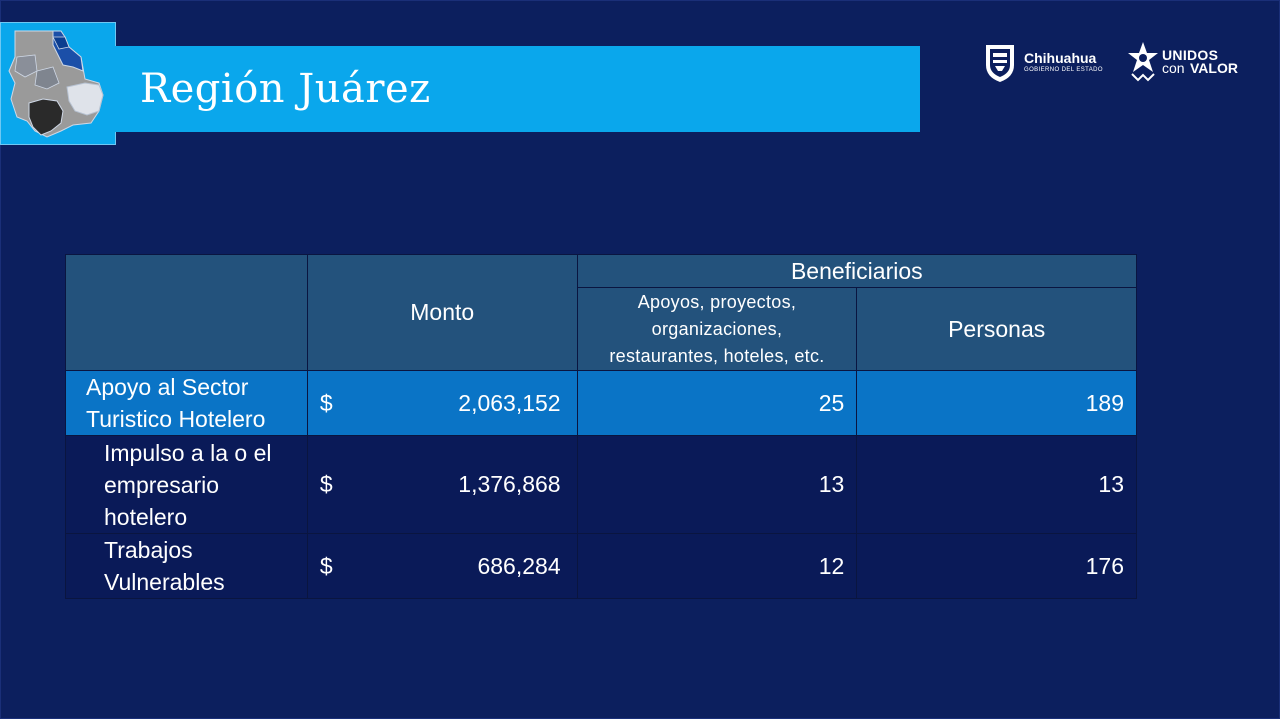 The width and height of the screenshot is (1280, 719). I want to click on row-label-line: Impulso a la o el, so click(188, 452).